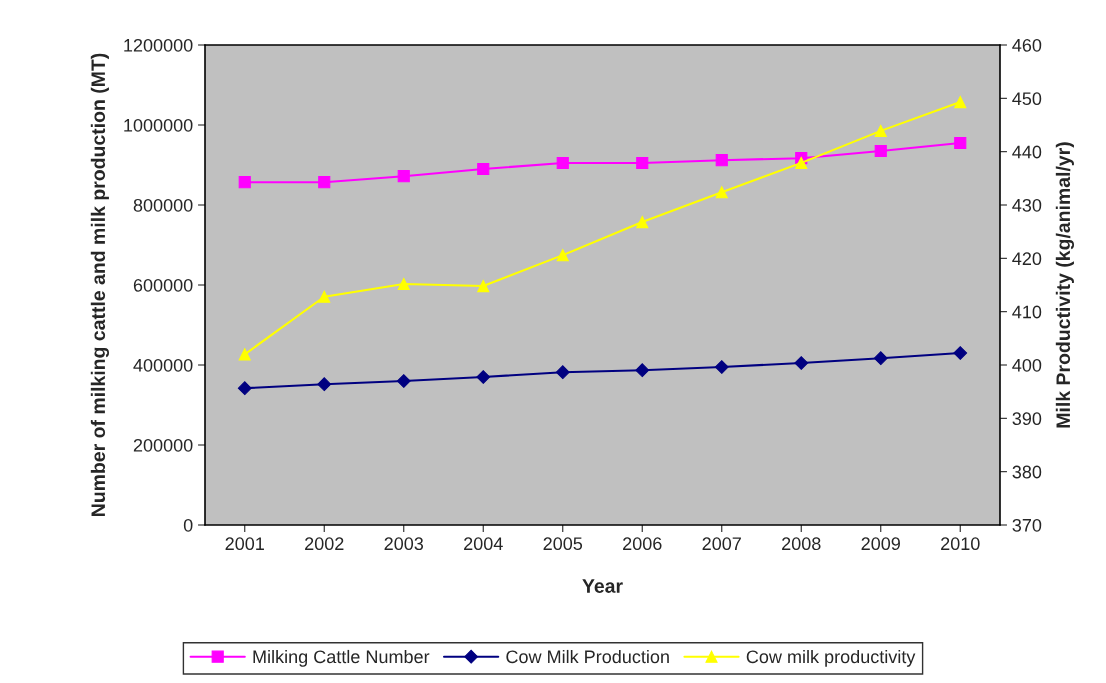 The height and width of the screenshot is (683, 1106). I want to click on y2-tick-label: 450, so click(1027, 99).